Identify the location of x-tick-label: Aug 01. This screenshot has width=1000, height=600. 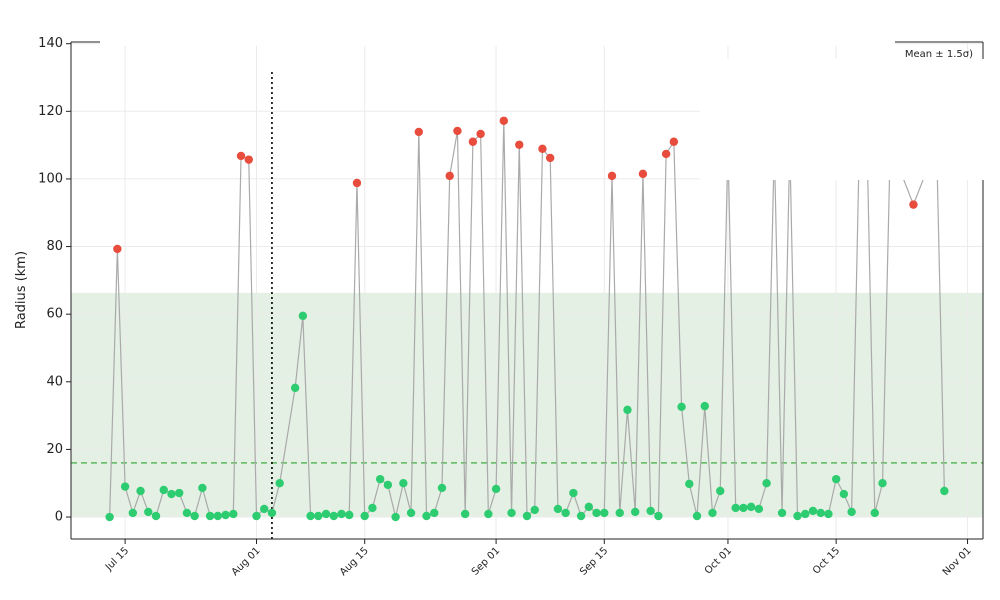
(246, 561).